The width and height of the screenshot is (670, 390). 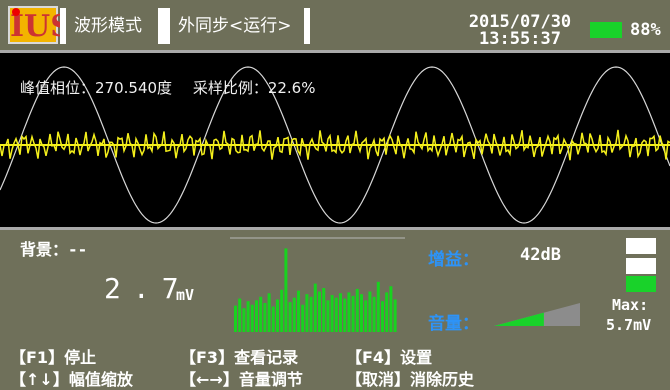 I want to click on scope-info: 峰值相位：270.540度 采样比例：22.6%, so click(x=175, y=87).